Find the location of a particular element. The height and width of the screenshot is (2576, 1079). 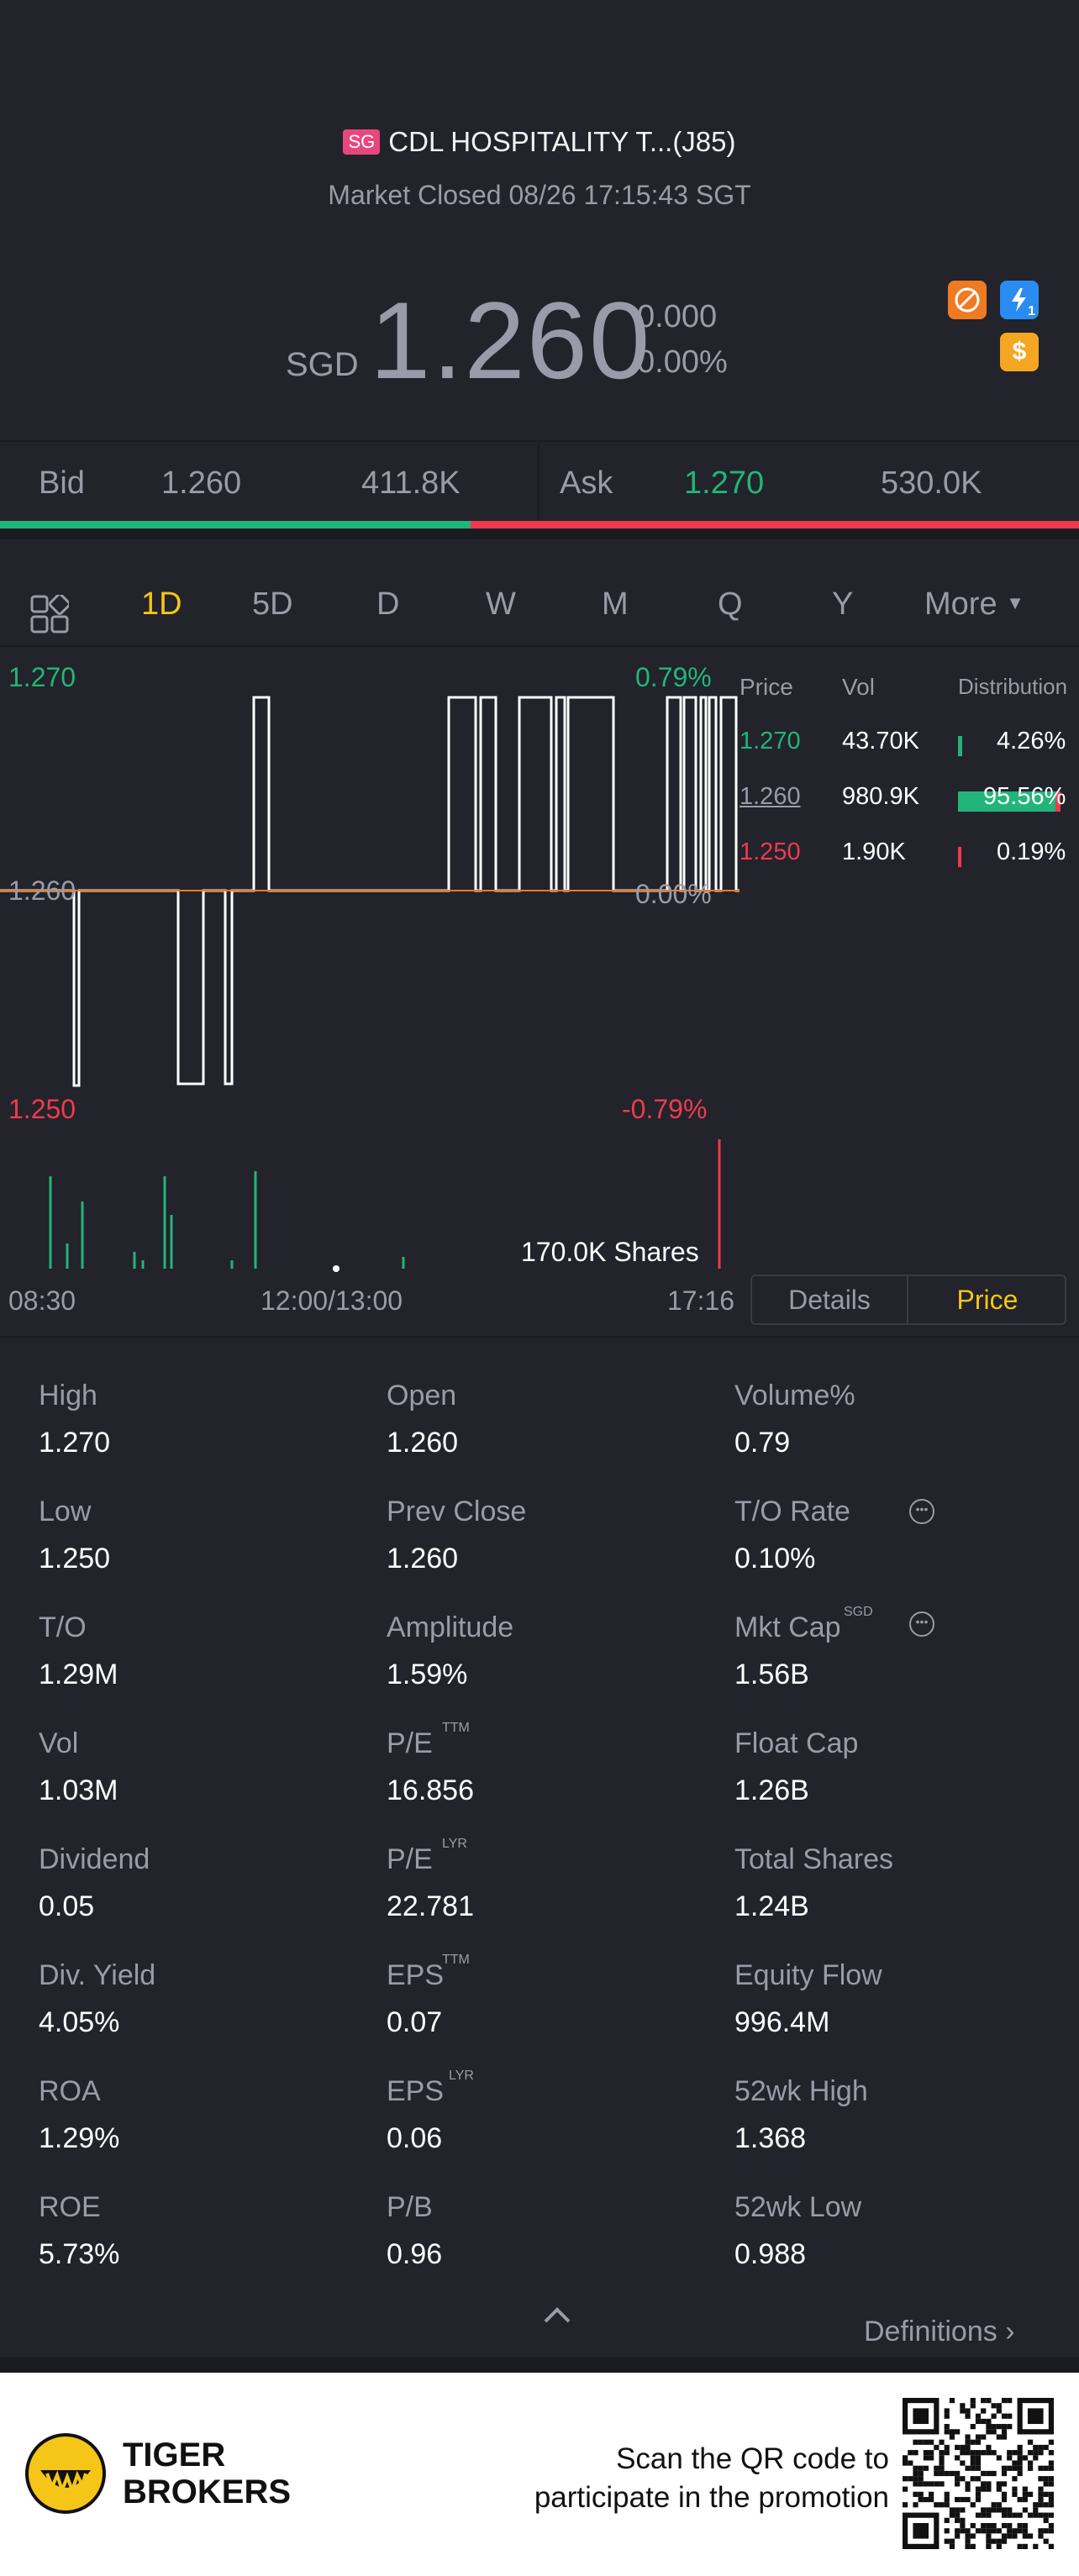

tab-more: More ▼ is located at coordinates (974, 604).